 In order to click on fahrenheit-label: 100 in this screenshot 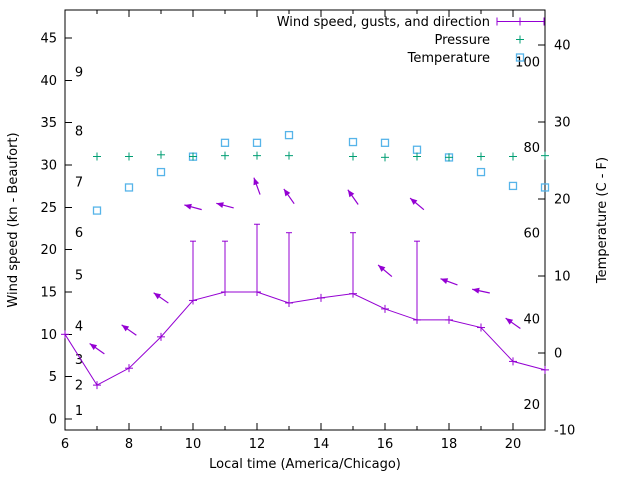, I will do `click(527, 63)`.